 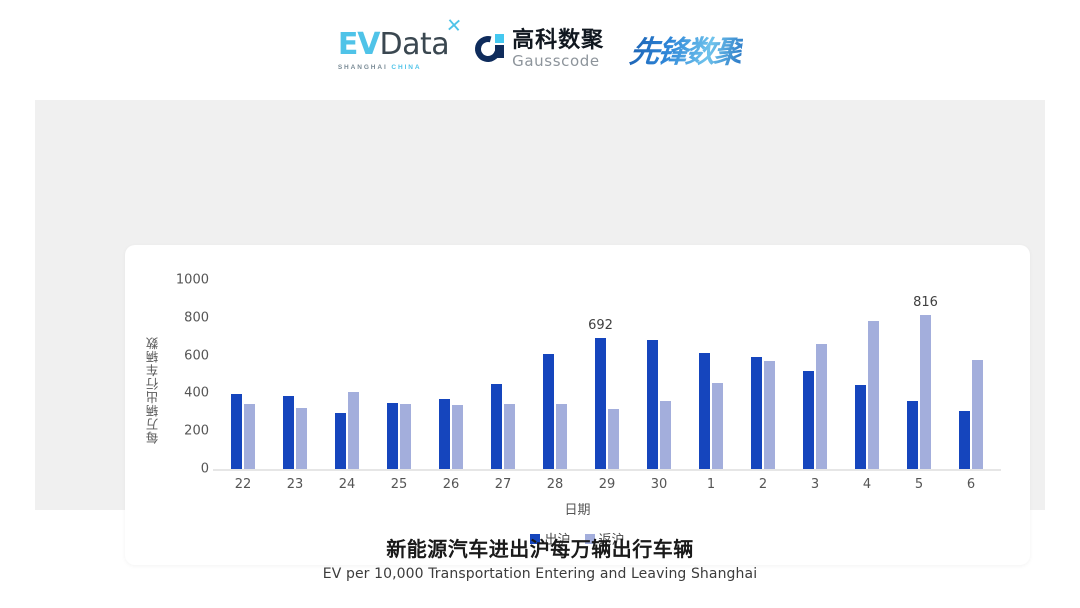 What do you see at coordinates (557, 540) in the screenshot?
I see `legend-label: 出沪` at bounding box center [557, 540].